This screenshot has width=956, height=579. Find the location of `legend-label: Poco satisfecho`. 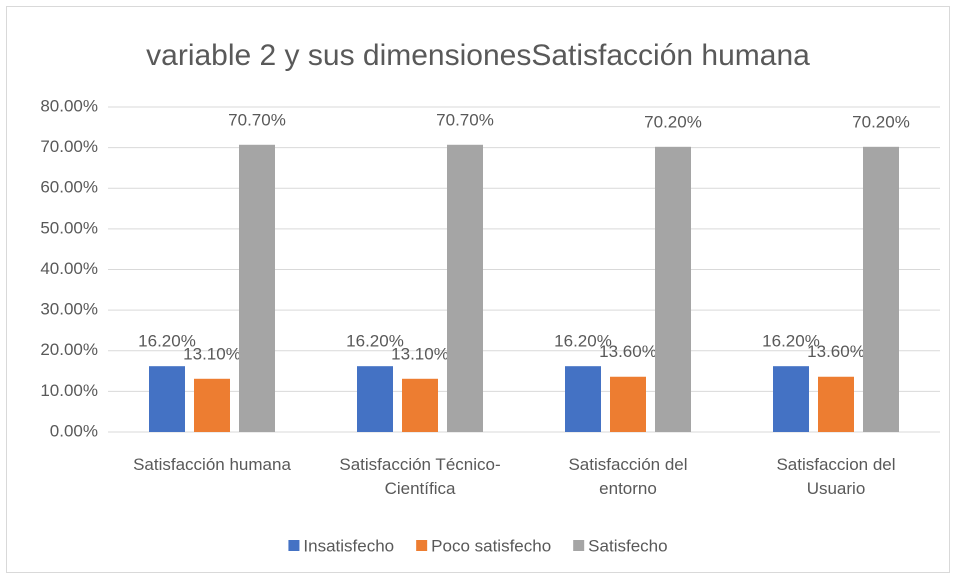

legend-label: Poco satisfecho is located at coordinates (491, 545).